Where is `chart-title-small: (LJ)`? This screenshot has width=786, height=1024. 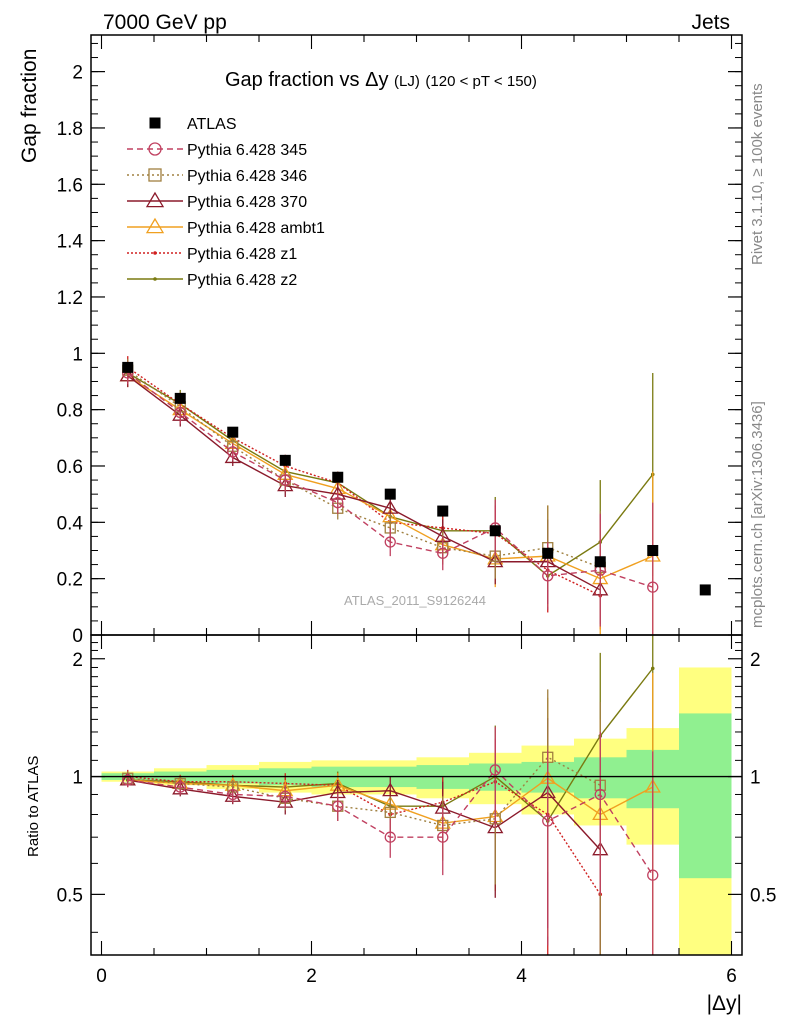
chart-title-small: (LJ) is located at coordinates (407, 81).